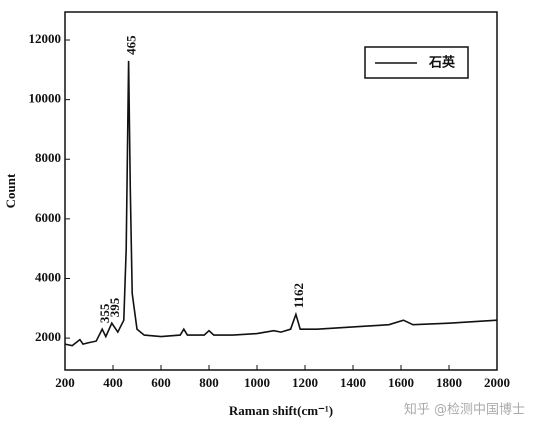 This screenshot has height=434, width=533. Describe the element at coordinates (48, 217) in the screenshot. I see `y-tick-label: 6000` at that location.